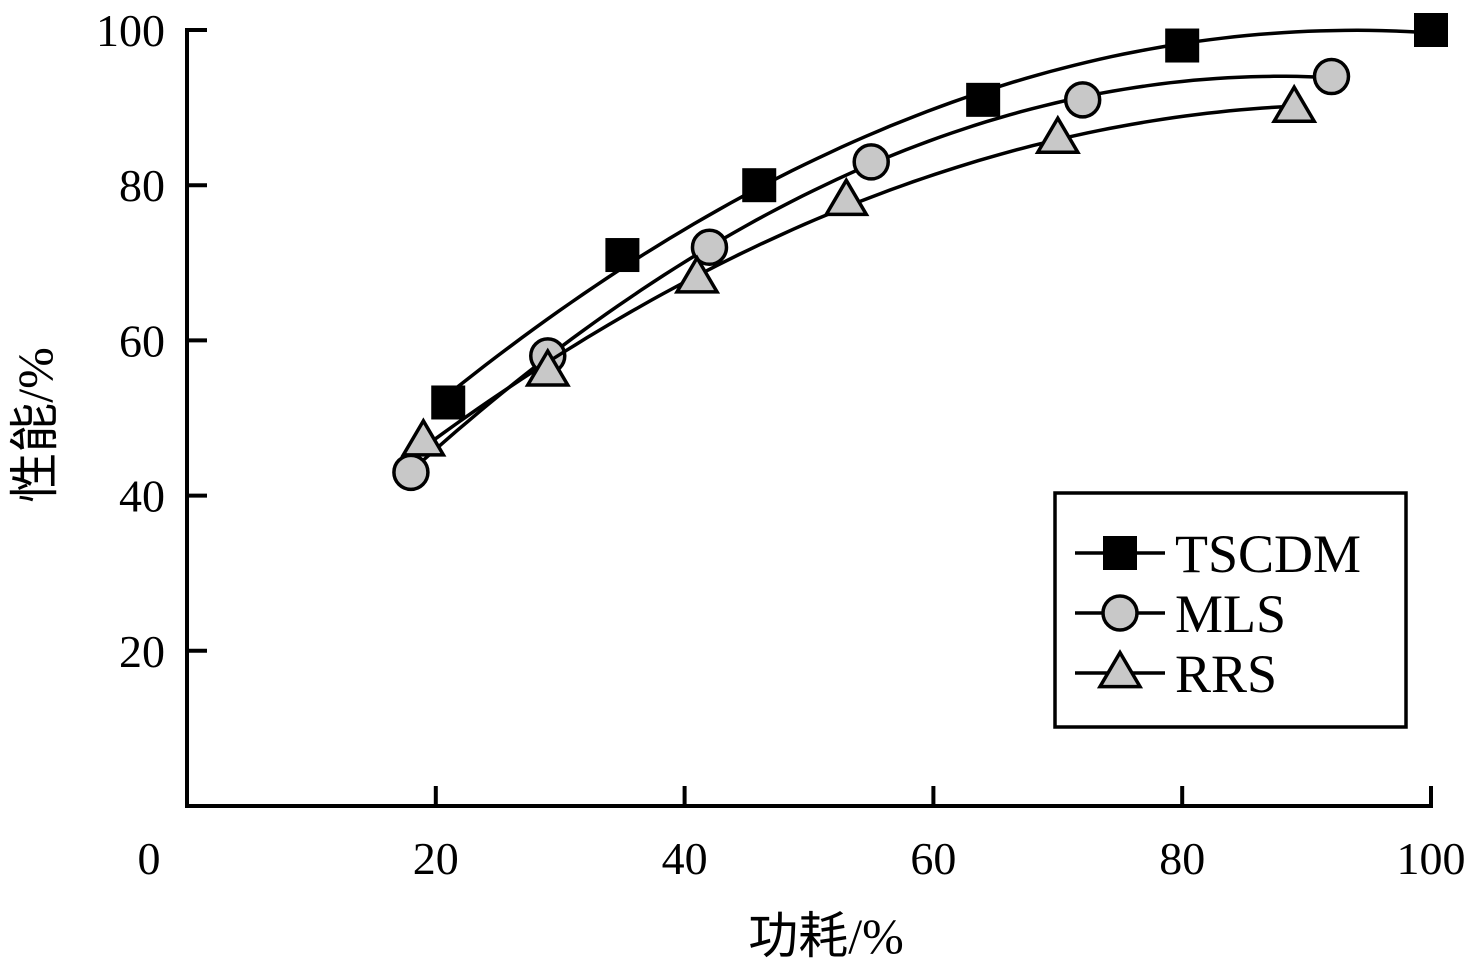 The image size is (1481, 978). I want to click on legend-label-mls: MLS, so click(1230, 614).